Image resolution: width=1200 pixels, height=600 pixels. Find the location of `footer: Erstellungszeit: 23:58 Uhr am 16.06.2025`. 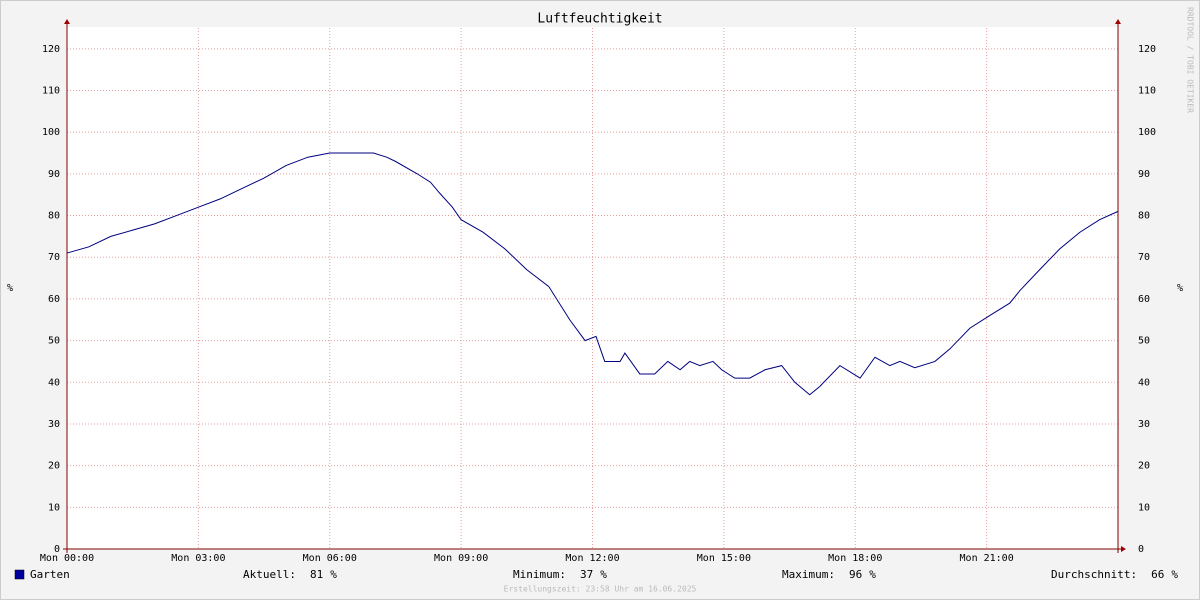

footer: Erstellungszeit: 23:58 Uhr am 16.06.2025 is located at coordinates (600, 589).